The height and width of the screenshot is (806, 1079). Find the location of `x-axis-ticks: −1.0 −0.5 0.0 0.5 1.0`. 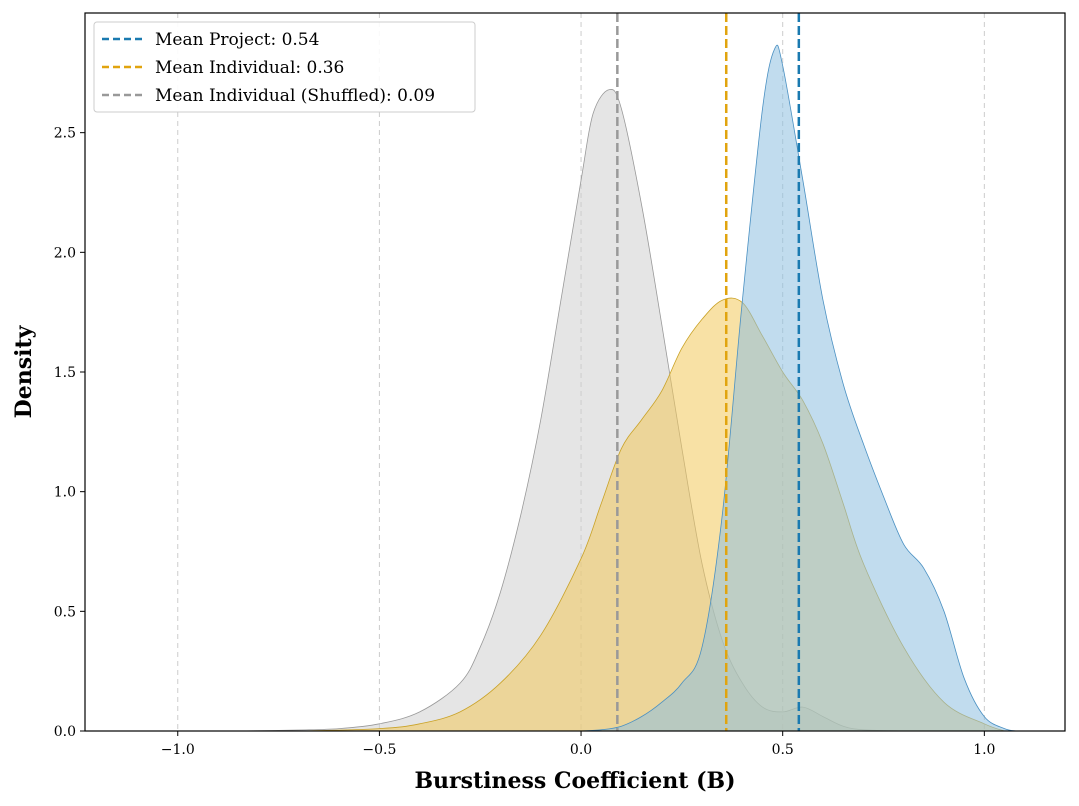

x-axis-ticks: −1.0 −0.5 0.0 0.5 1.0 is located at coordinates (578, 744).